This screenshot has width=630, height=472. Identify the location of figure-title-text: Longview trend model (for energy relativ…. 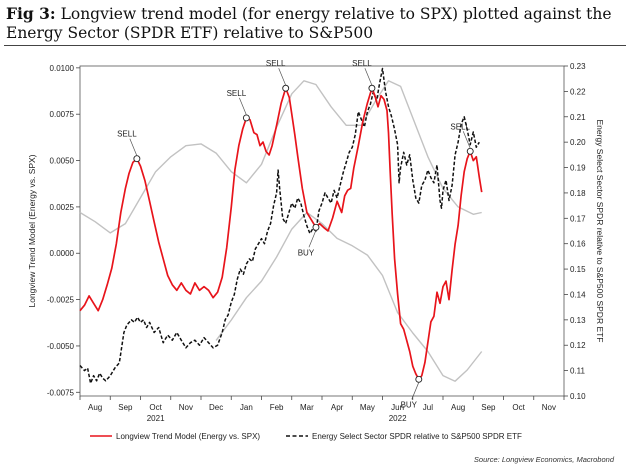
(309, 23).